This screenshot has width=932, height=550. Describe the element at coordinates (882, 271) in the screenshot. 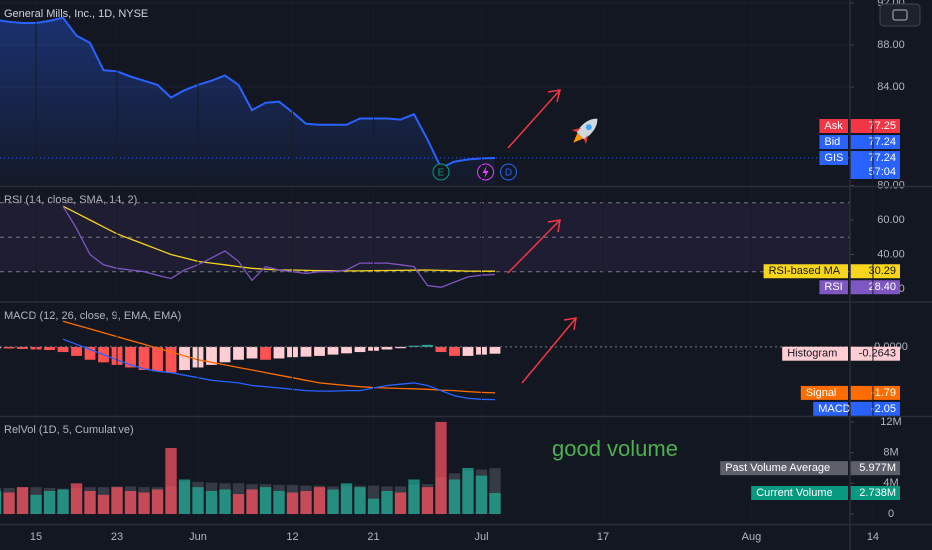

I see `legend-value: 30.29` at that location.